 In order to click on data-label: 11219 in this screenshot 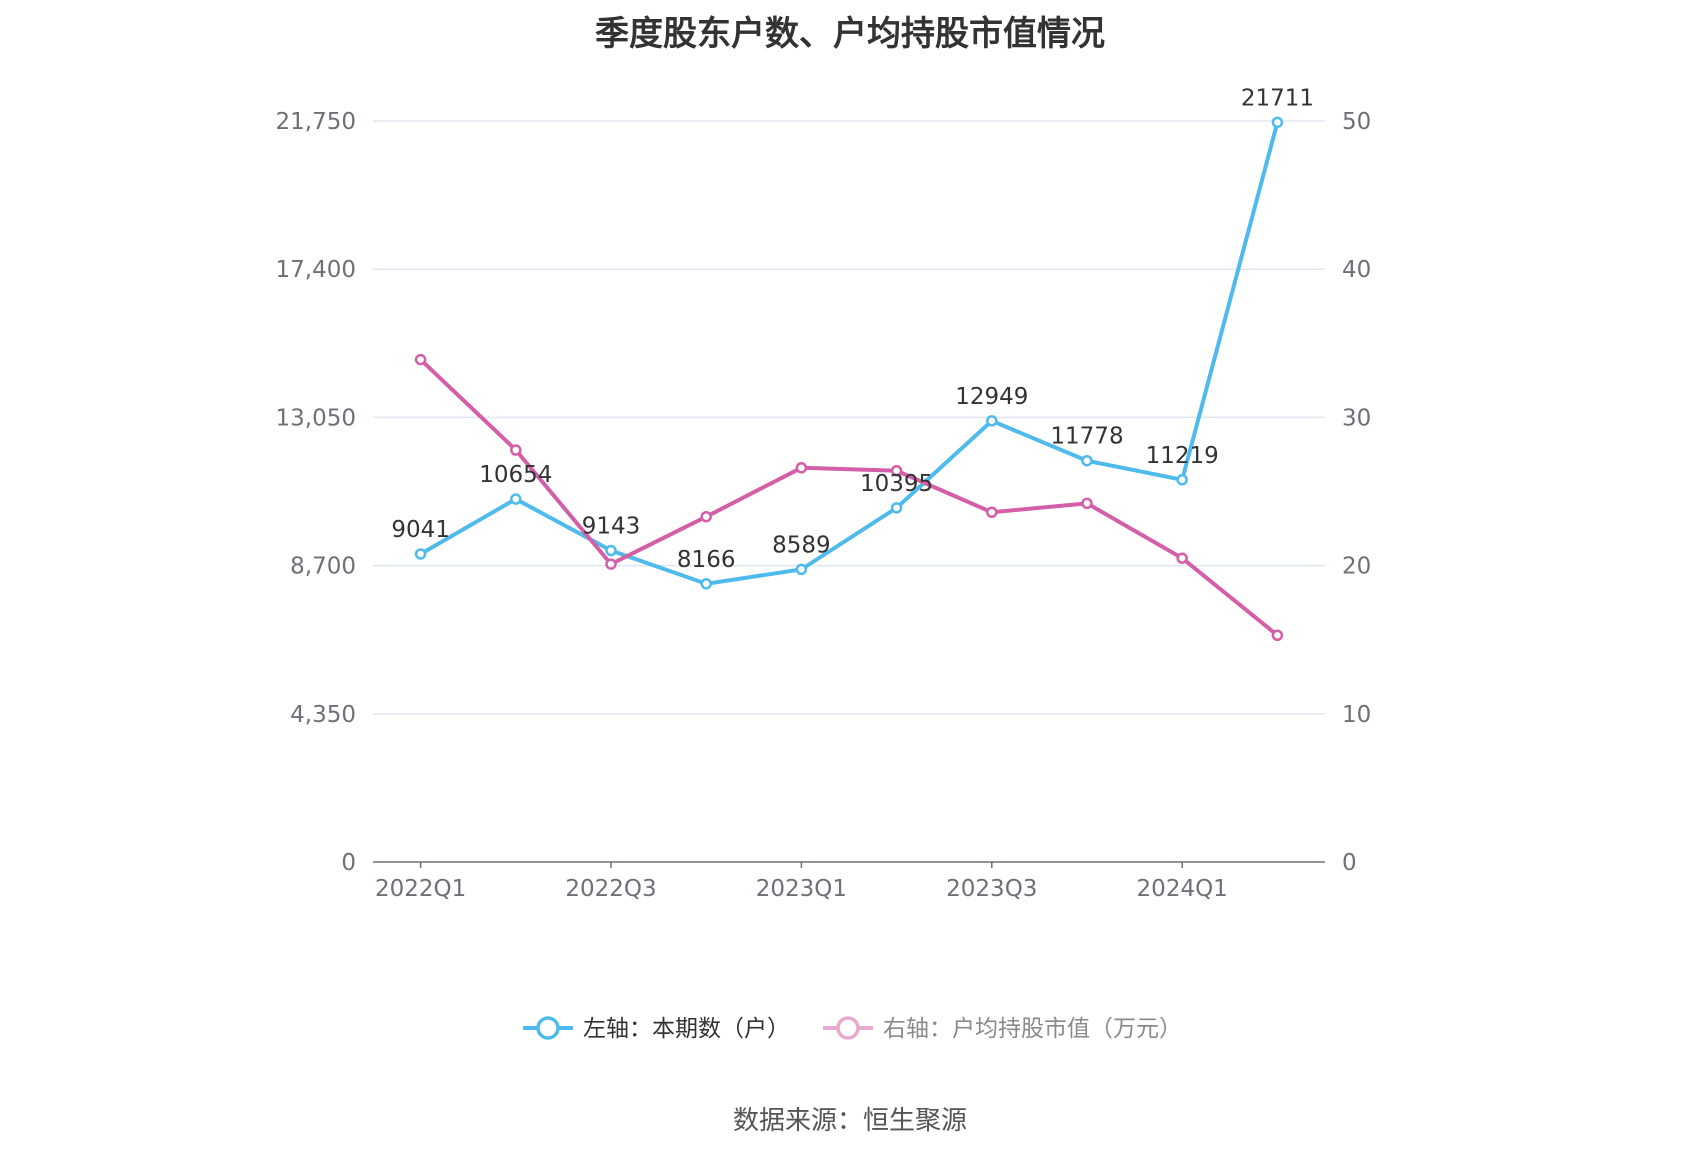, I will do `click(1182, 456)`.